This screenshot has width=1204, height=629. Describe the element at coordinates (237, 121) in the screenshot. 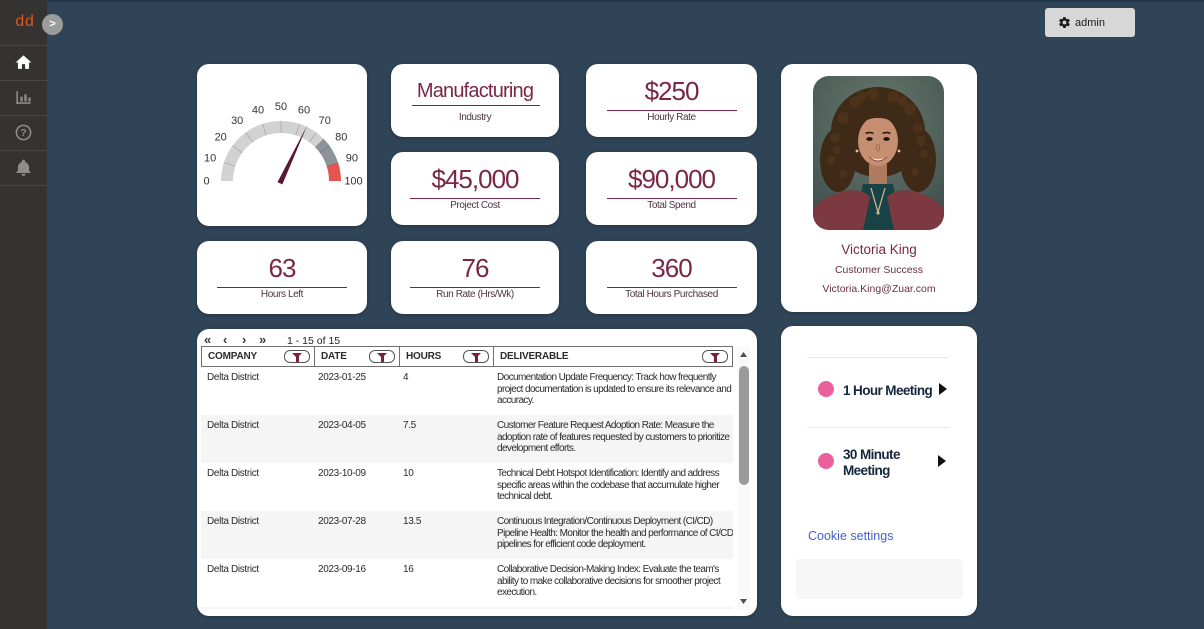

I see `svg-text: 30` at that location.